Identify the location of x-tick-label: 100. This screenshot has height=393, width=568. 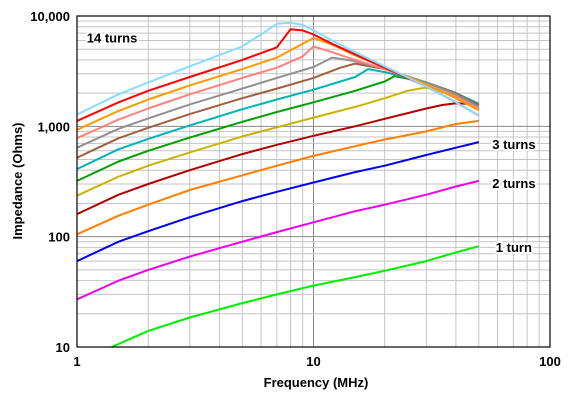
(550, 361).